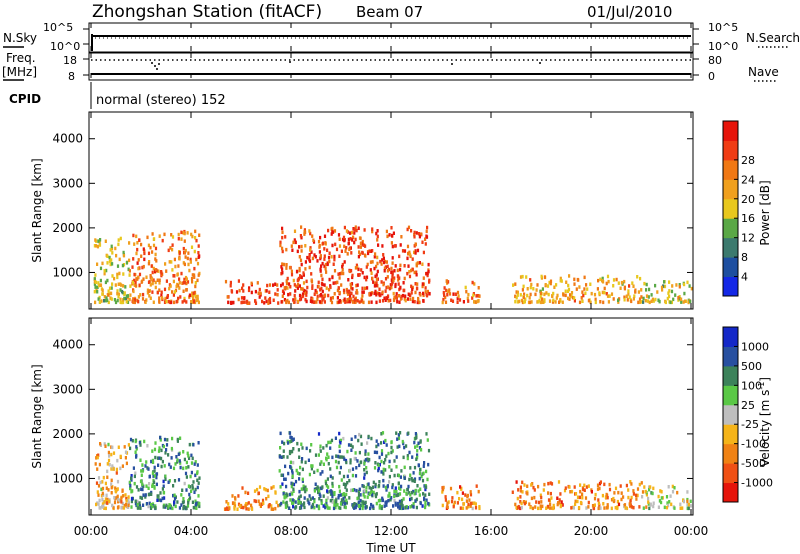 The width and height of the screenshot is (800, 554). What do you see at coordinates (730, 247) in the screenshot?
I see `power-colorbar-swatch` at bounding box center [730, 247].